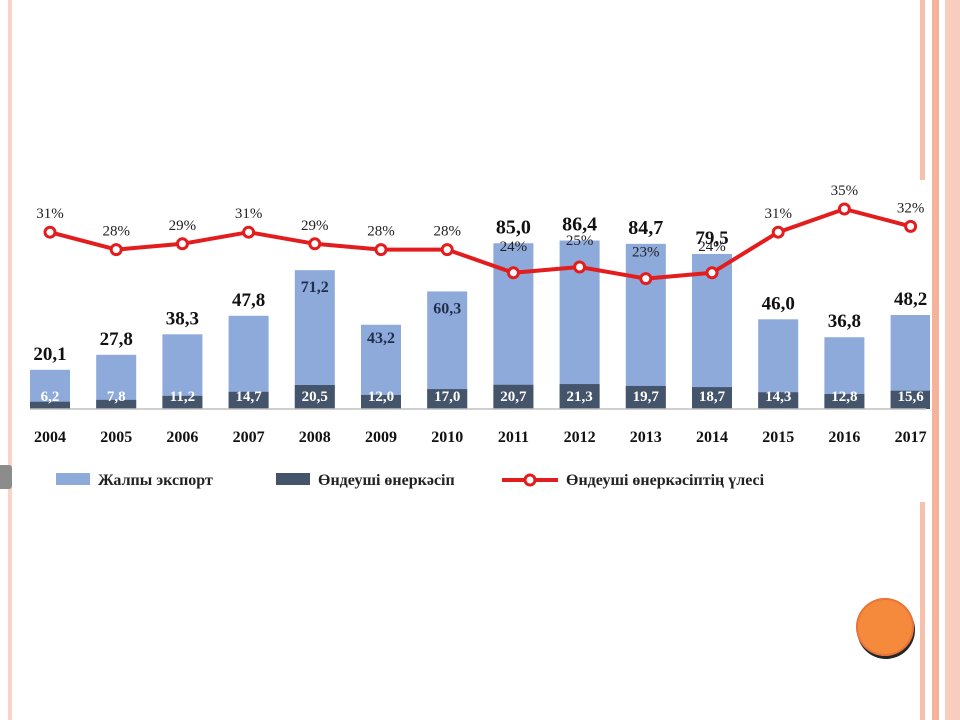 The width and height of the screenshot is (960, 720). What do you see at coordinates (778, 437) in the screenshot?
I see `year-tick-label: 2015` at bounding box center [778, 437].